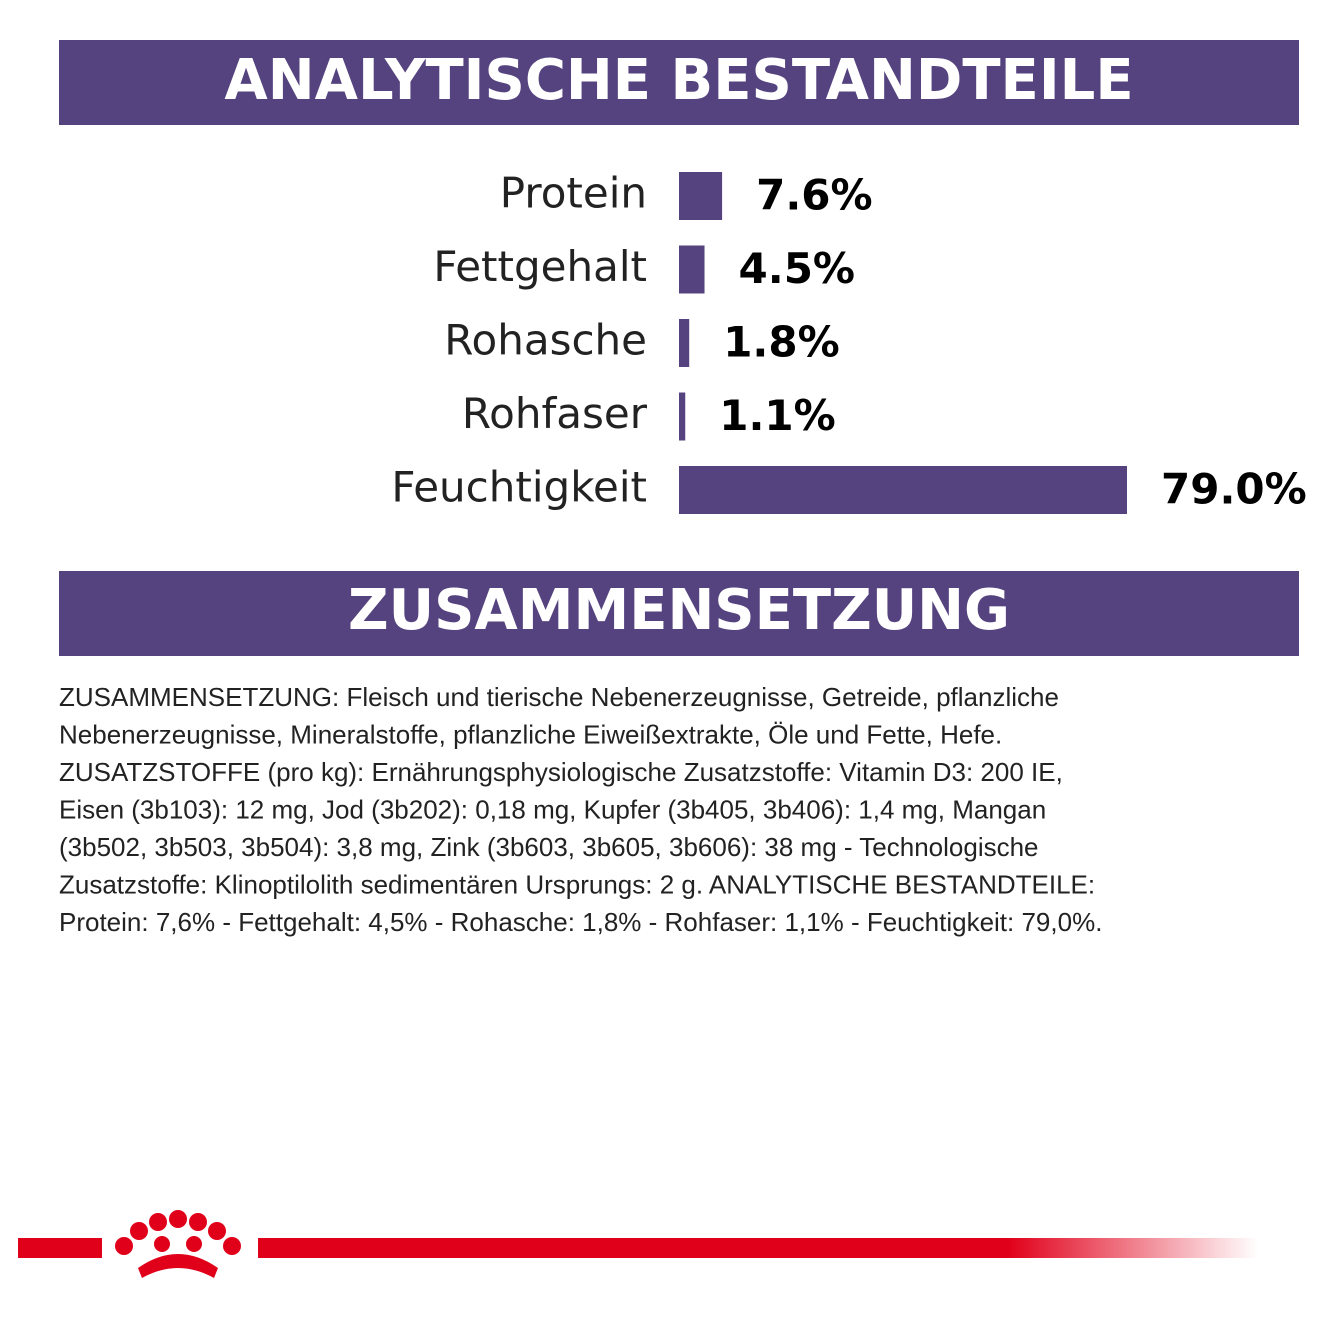 The height and width of the screenshot is (1320, 1320). I want to click on value-label: 1.1%, so click(777, 415).